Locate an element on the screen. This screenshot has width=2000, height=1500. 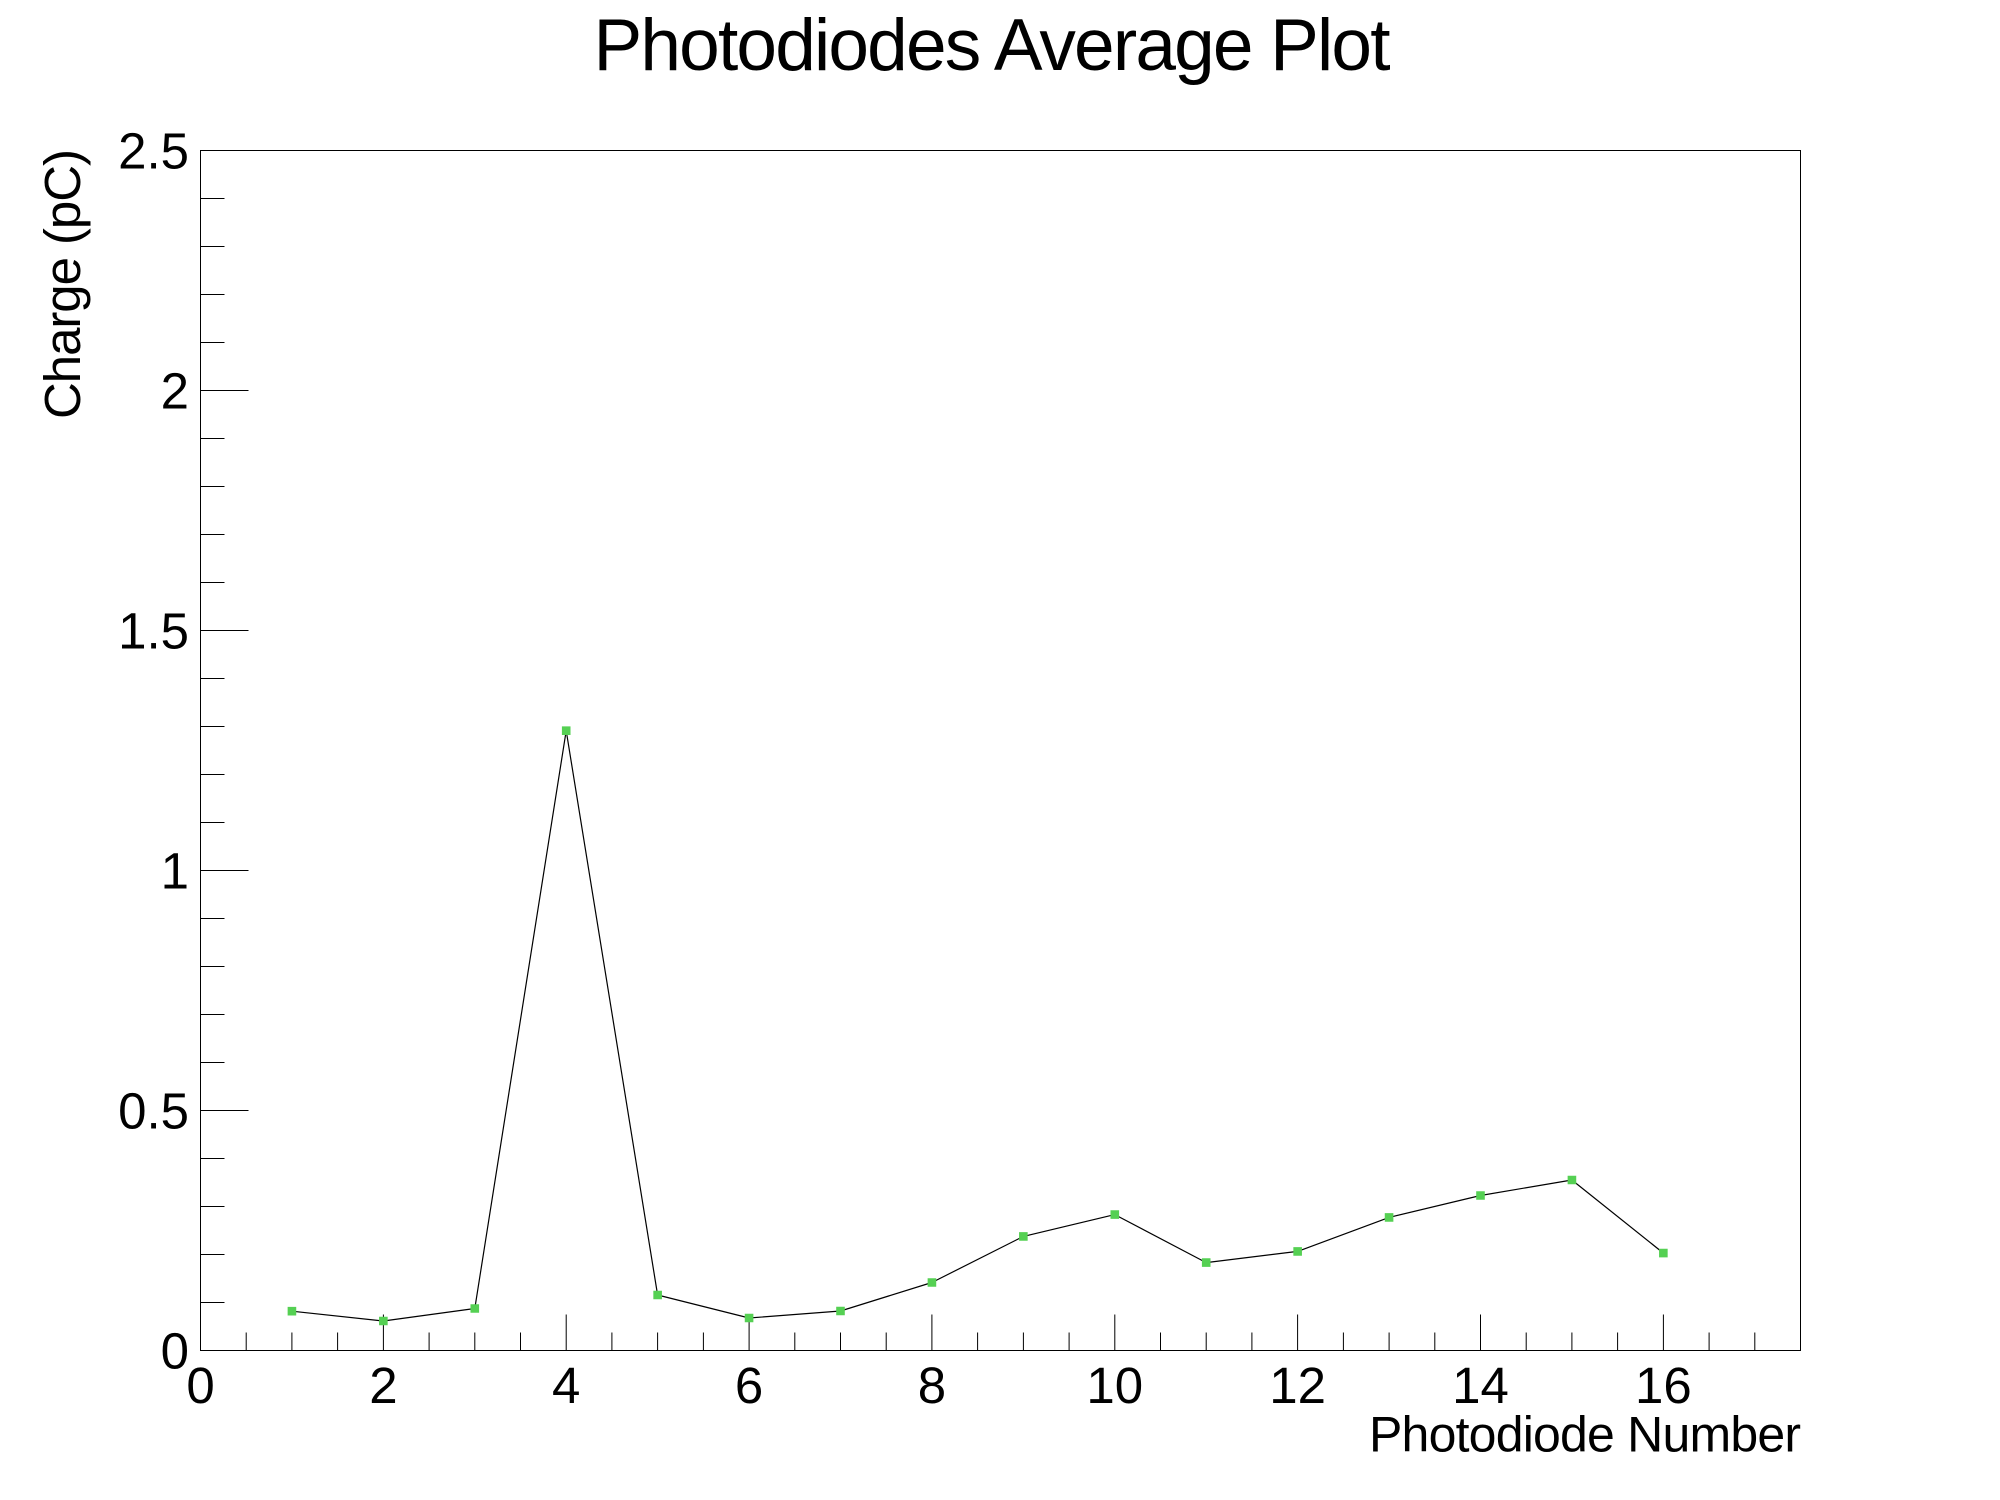
svg-text: 1.5 is located at coordinates (153, 631).